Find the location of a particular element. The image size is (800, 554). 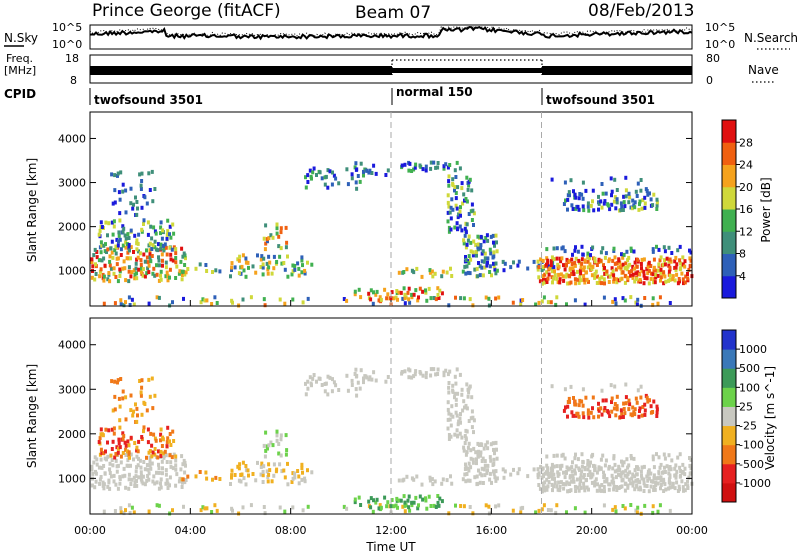

mode-change-lines is located at coordinates (466, 313).